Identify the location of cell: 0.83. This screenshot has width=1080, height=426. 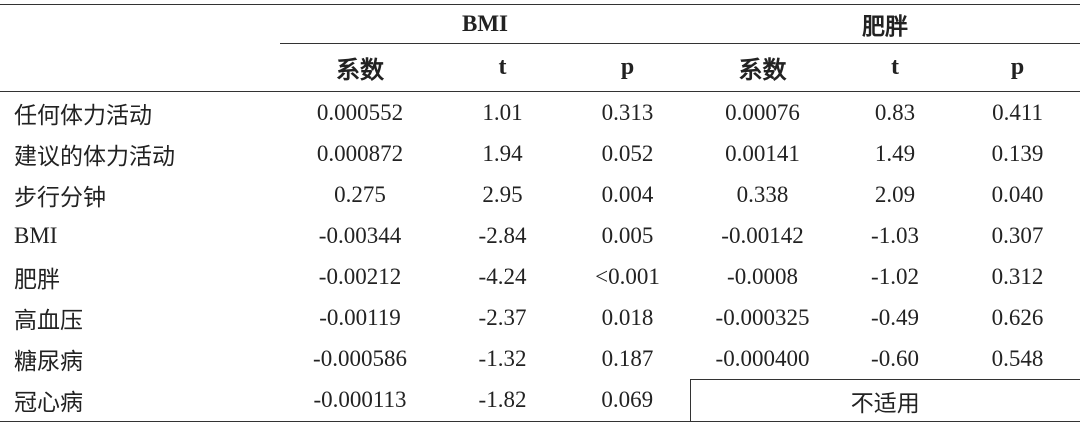
(895, 112).